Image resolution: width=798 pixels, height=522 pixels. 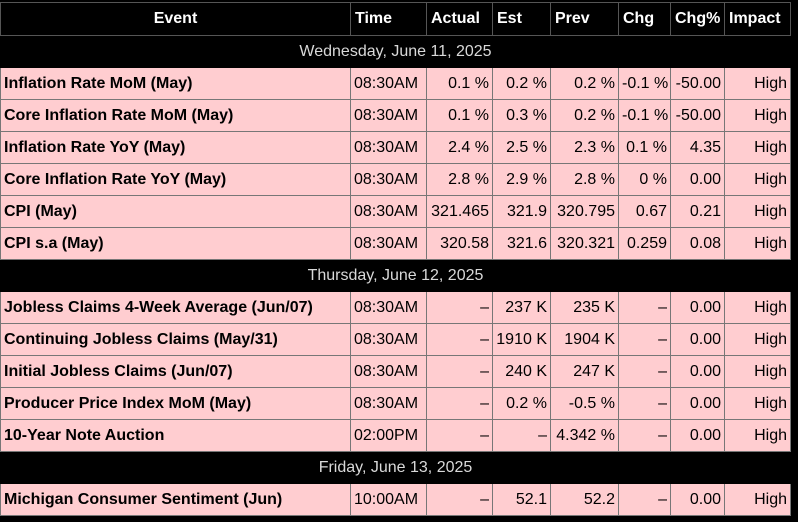 What do you see at coordinates (584, 499) in the screenshot?
I see `prev-cell: 52.2` at bounding box center [584, 499].